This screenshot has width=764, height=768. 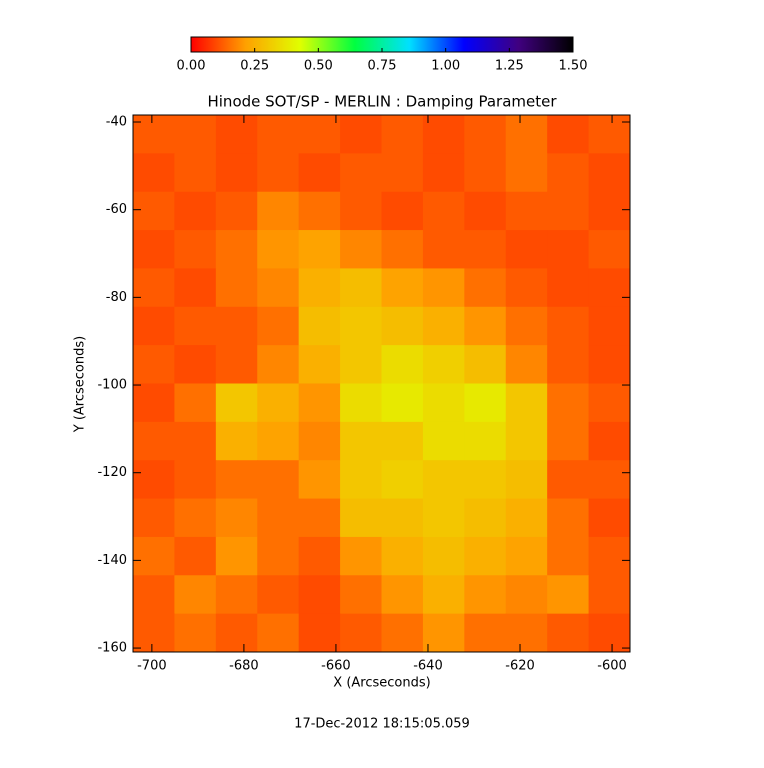 I want to click on x-axis-label: X (Arcseconds), so click(x=381, y=683).